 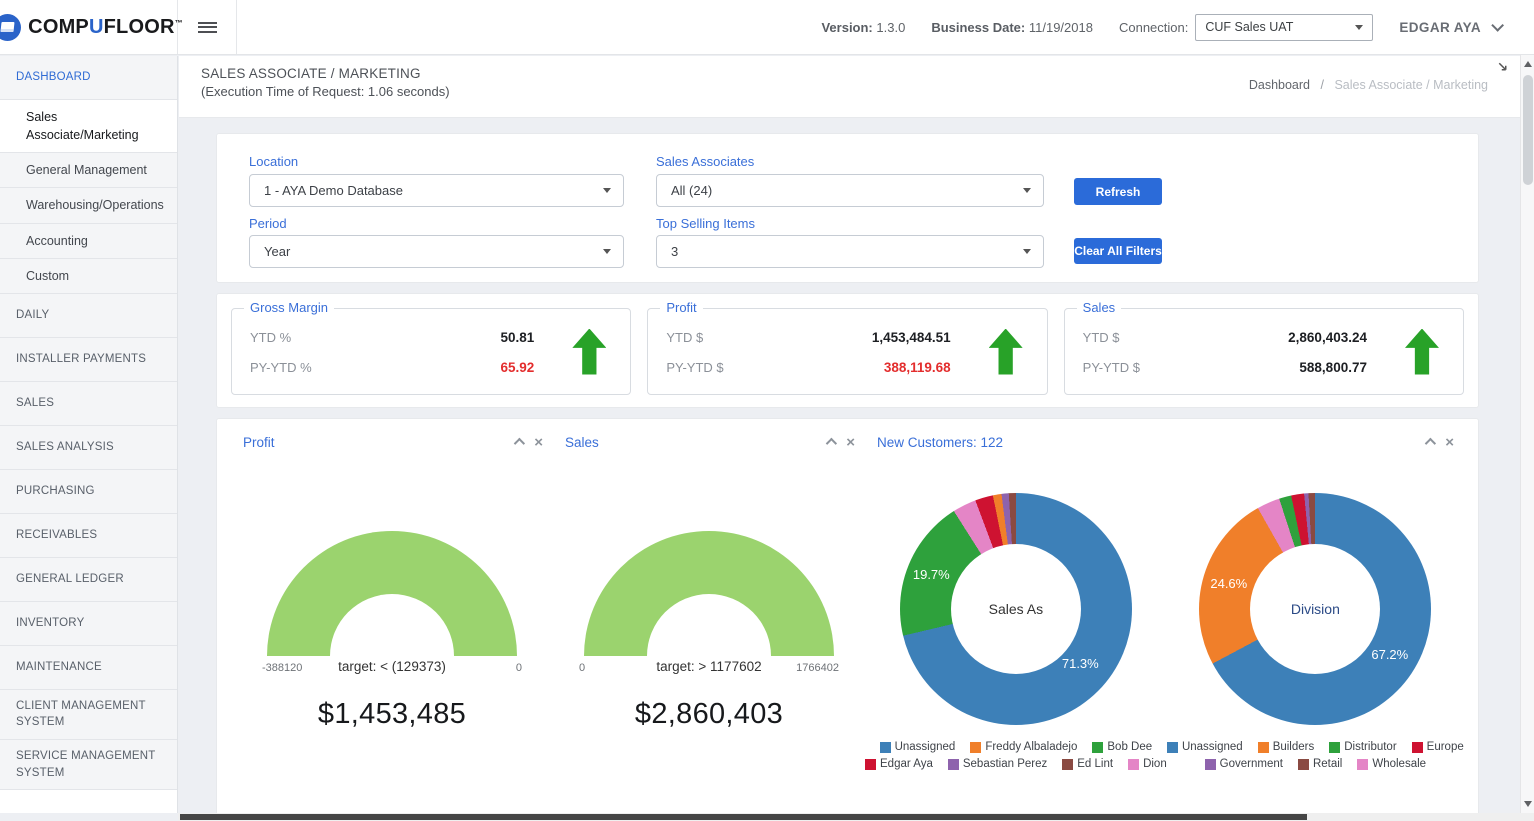 I want to click on user-menu: EDGAR AYA, so click(x=1451, y=26).